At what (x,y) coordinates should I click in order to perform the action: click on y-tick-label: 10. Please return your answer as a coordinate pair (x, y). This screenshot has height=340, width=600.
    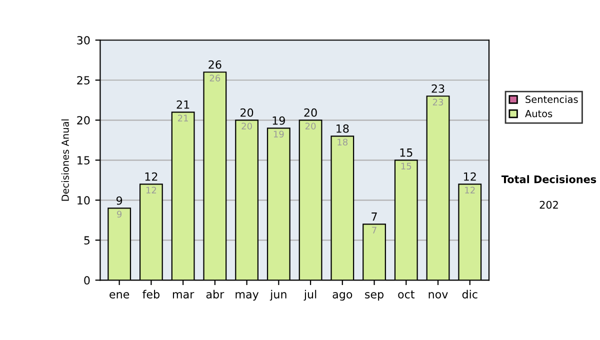
    Looking at the image, I should click on (84, 200).